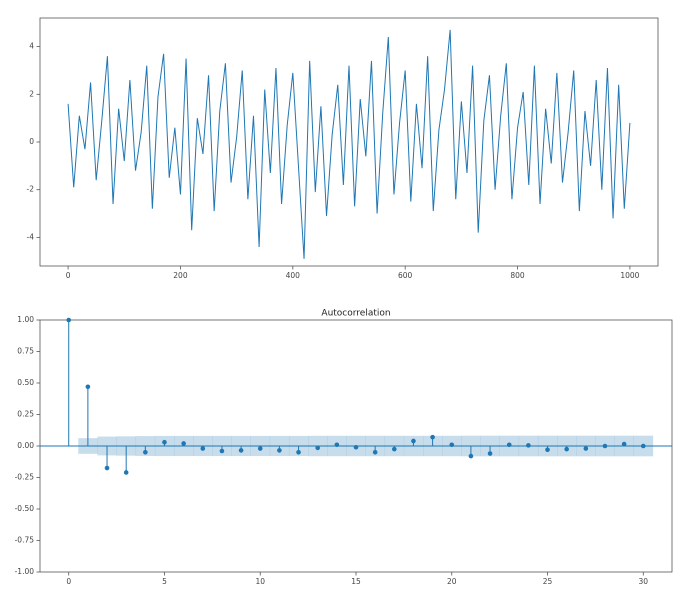 This screenshot has height=601, width=700. Describe the element at coordinates (25, 445) in the screenshot. I see `y-tick-label: 0.00` at that location.